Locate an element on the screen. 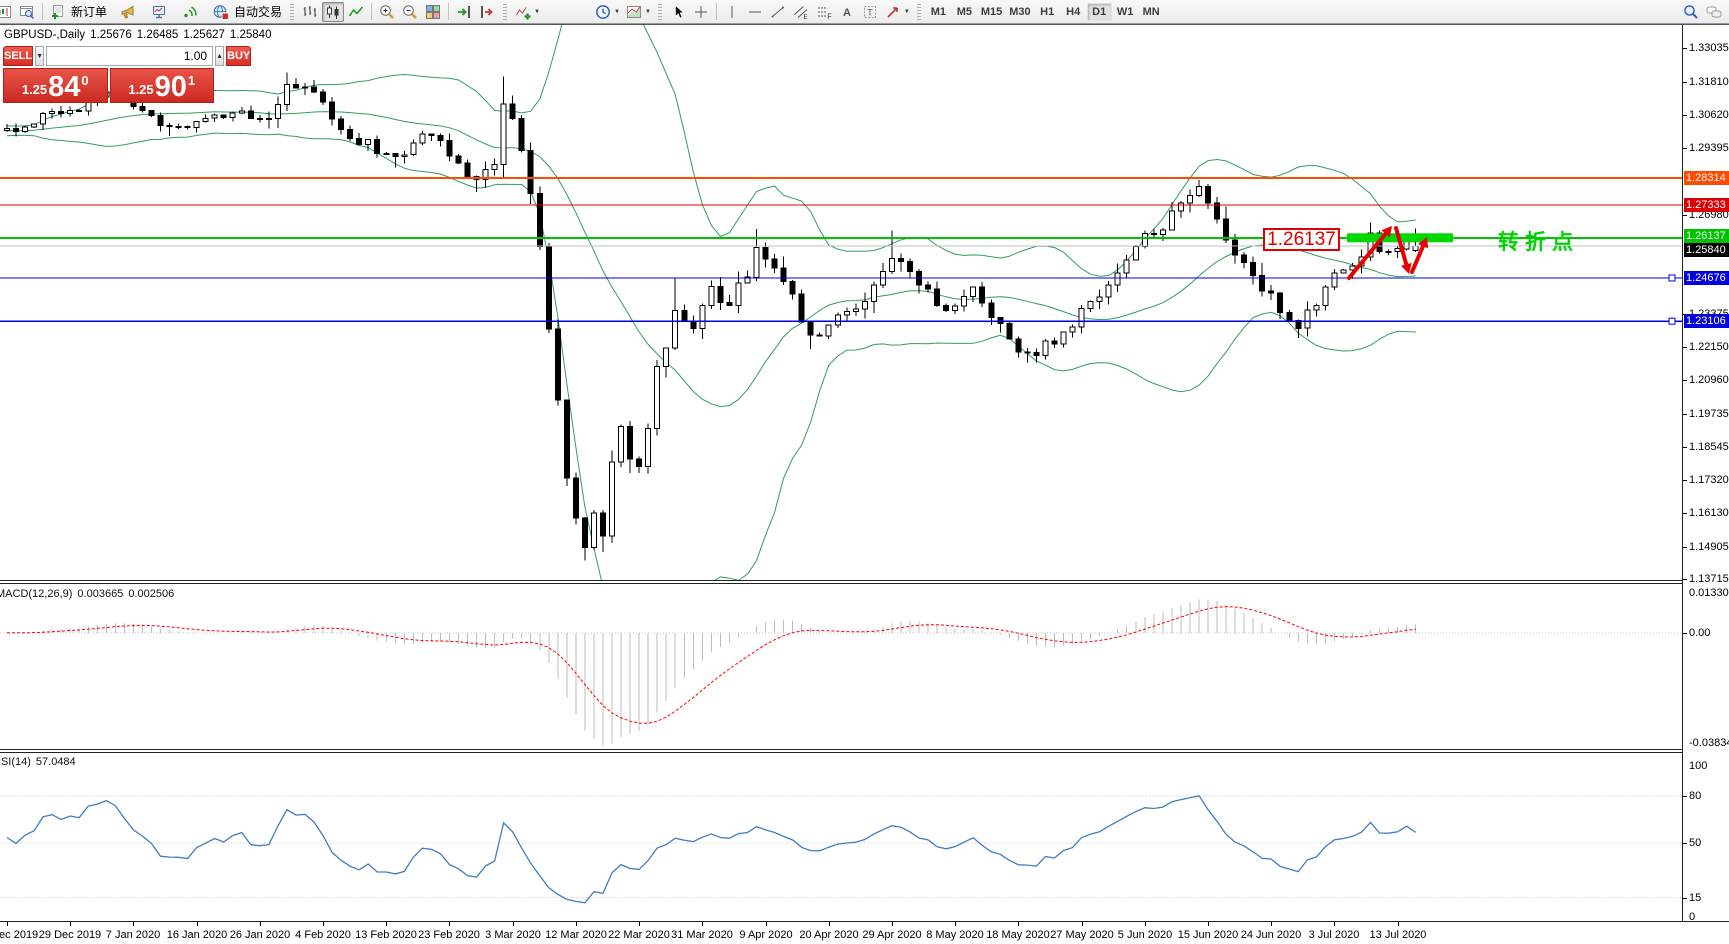 This screenshot has width=1729, height=944. text-label-tool-button: T is located at coordinates (870, 12).